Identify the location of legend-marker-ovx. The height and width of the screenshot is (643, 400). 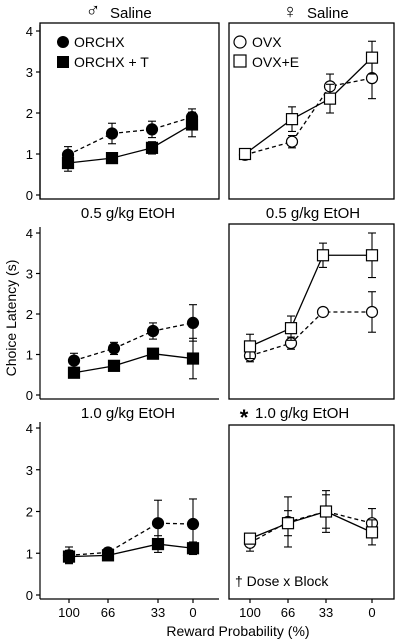
(240, 42).